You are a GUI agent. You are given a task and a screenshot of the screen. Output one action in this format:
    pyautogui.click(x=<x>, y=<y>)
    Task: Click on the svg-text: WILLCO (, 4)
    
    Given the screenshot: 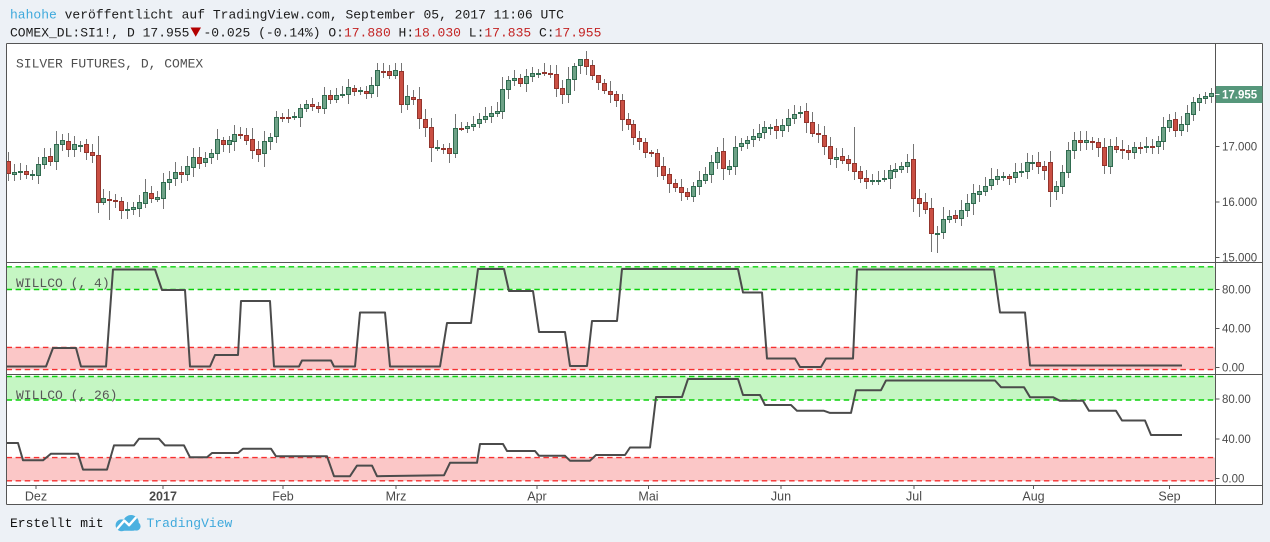 What is the action you would take?
    pyautogui.click(x=63, y=283)
    